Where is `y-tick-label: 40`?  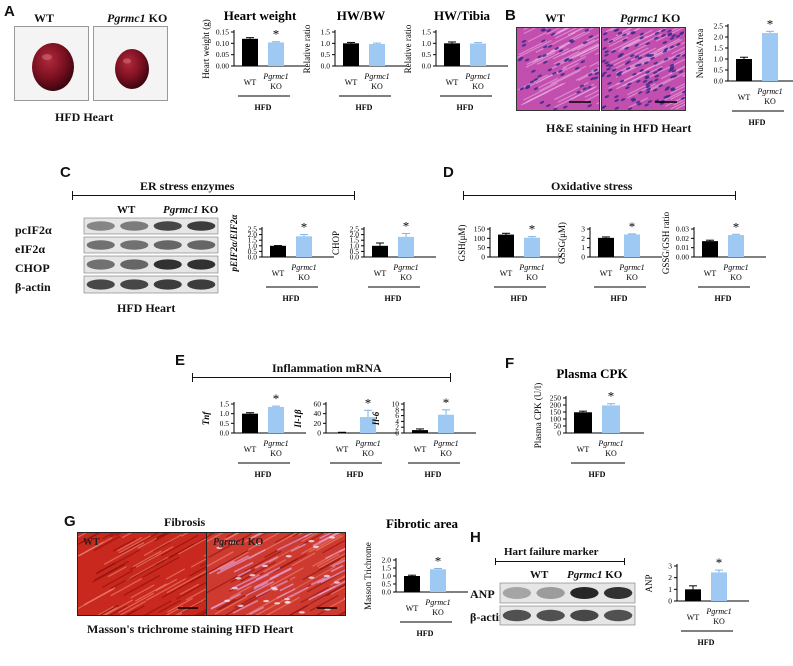 y-tick-label: 40 is located at coordinates (318, 413).